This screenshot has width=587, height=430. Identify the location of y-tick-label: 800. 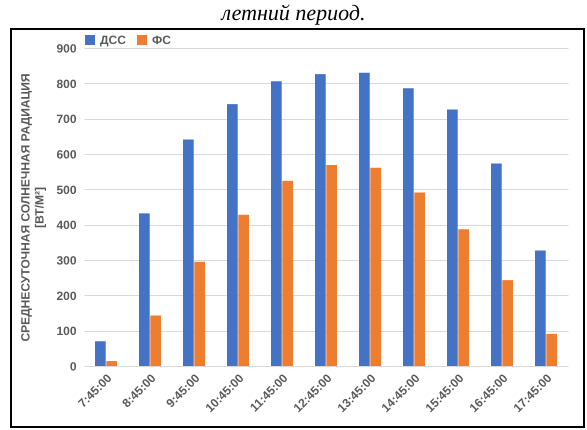
(66, 83).